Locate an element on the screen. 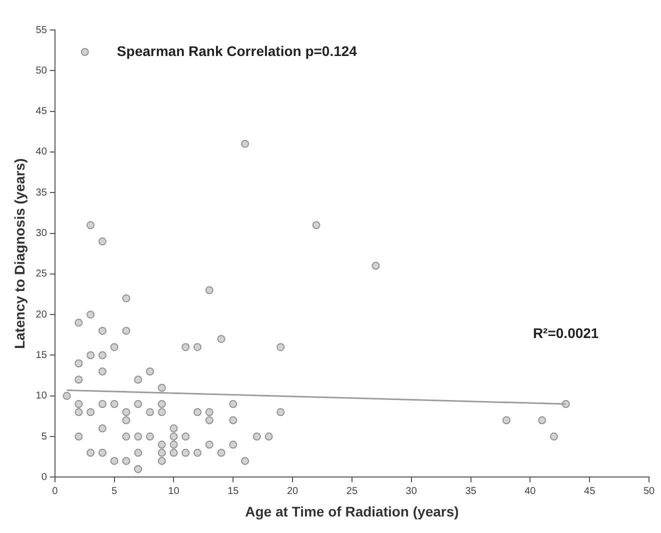 The height and width of the screenshot is (533, 661). x-tick-label: 50 is located at coordinates (649, 491).